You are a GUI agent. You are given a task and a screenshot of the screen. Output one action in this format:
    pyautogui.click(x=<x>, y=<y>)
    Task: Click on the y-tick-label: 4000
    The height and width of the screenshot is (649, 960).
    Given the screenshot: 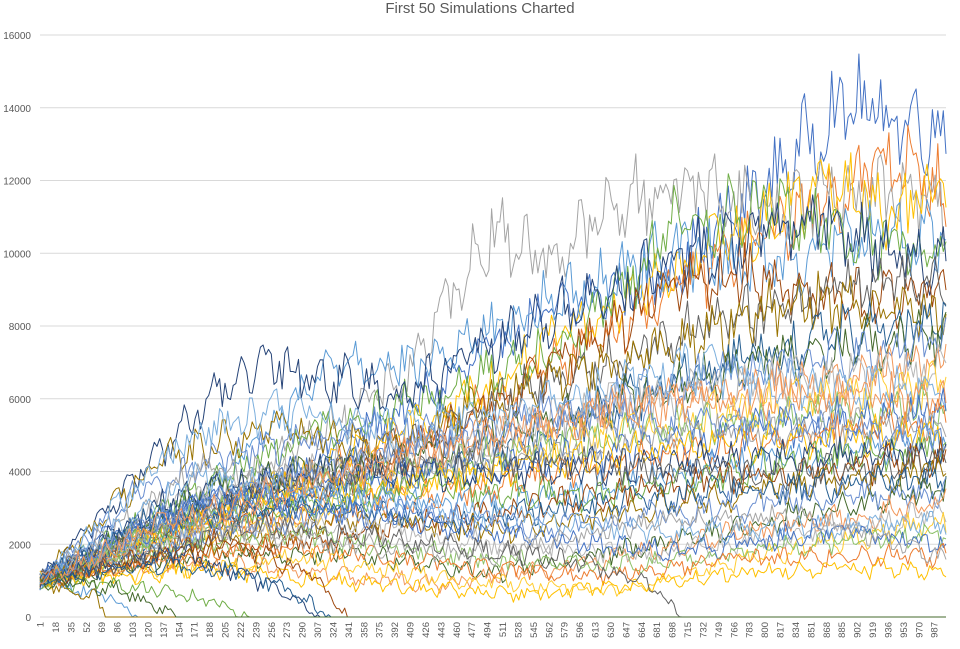 What is the action you would take?
    pyautogui.click(x=20, y=473)
    